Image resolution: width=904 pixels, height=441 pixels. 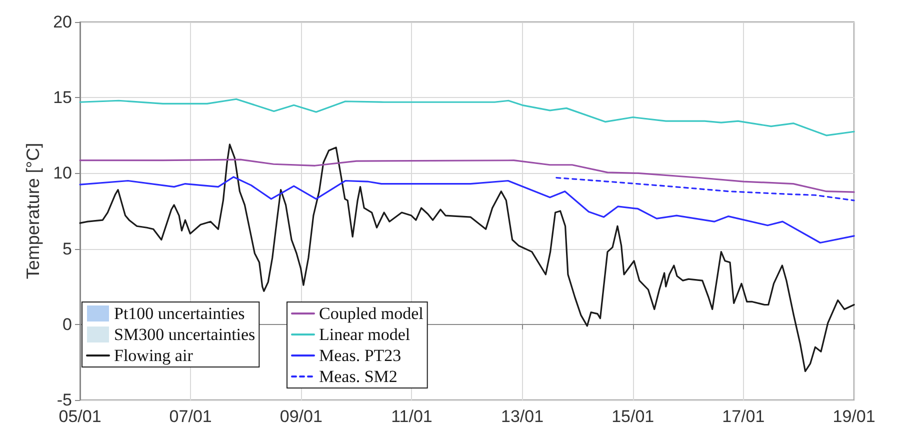 I want to click on legend-label: SM300 uncertainties, so click(x=185, y=334).